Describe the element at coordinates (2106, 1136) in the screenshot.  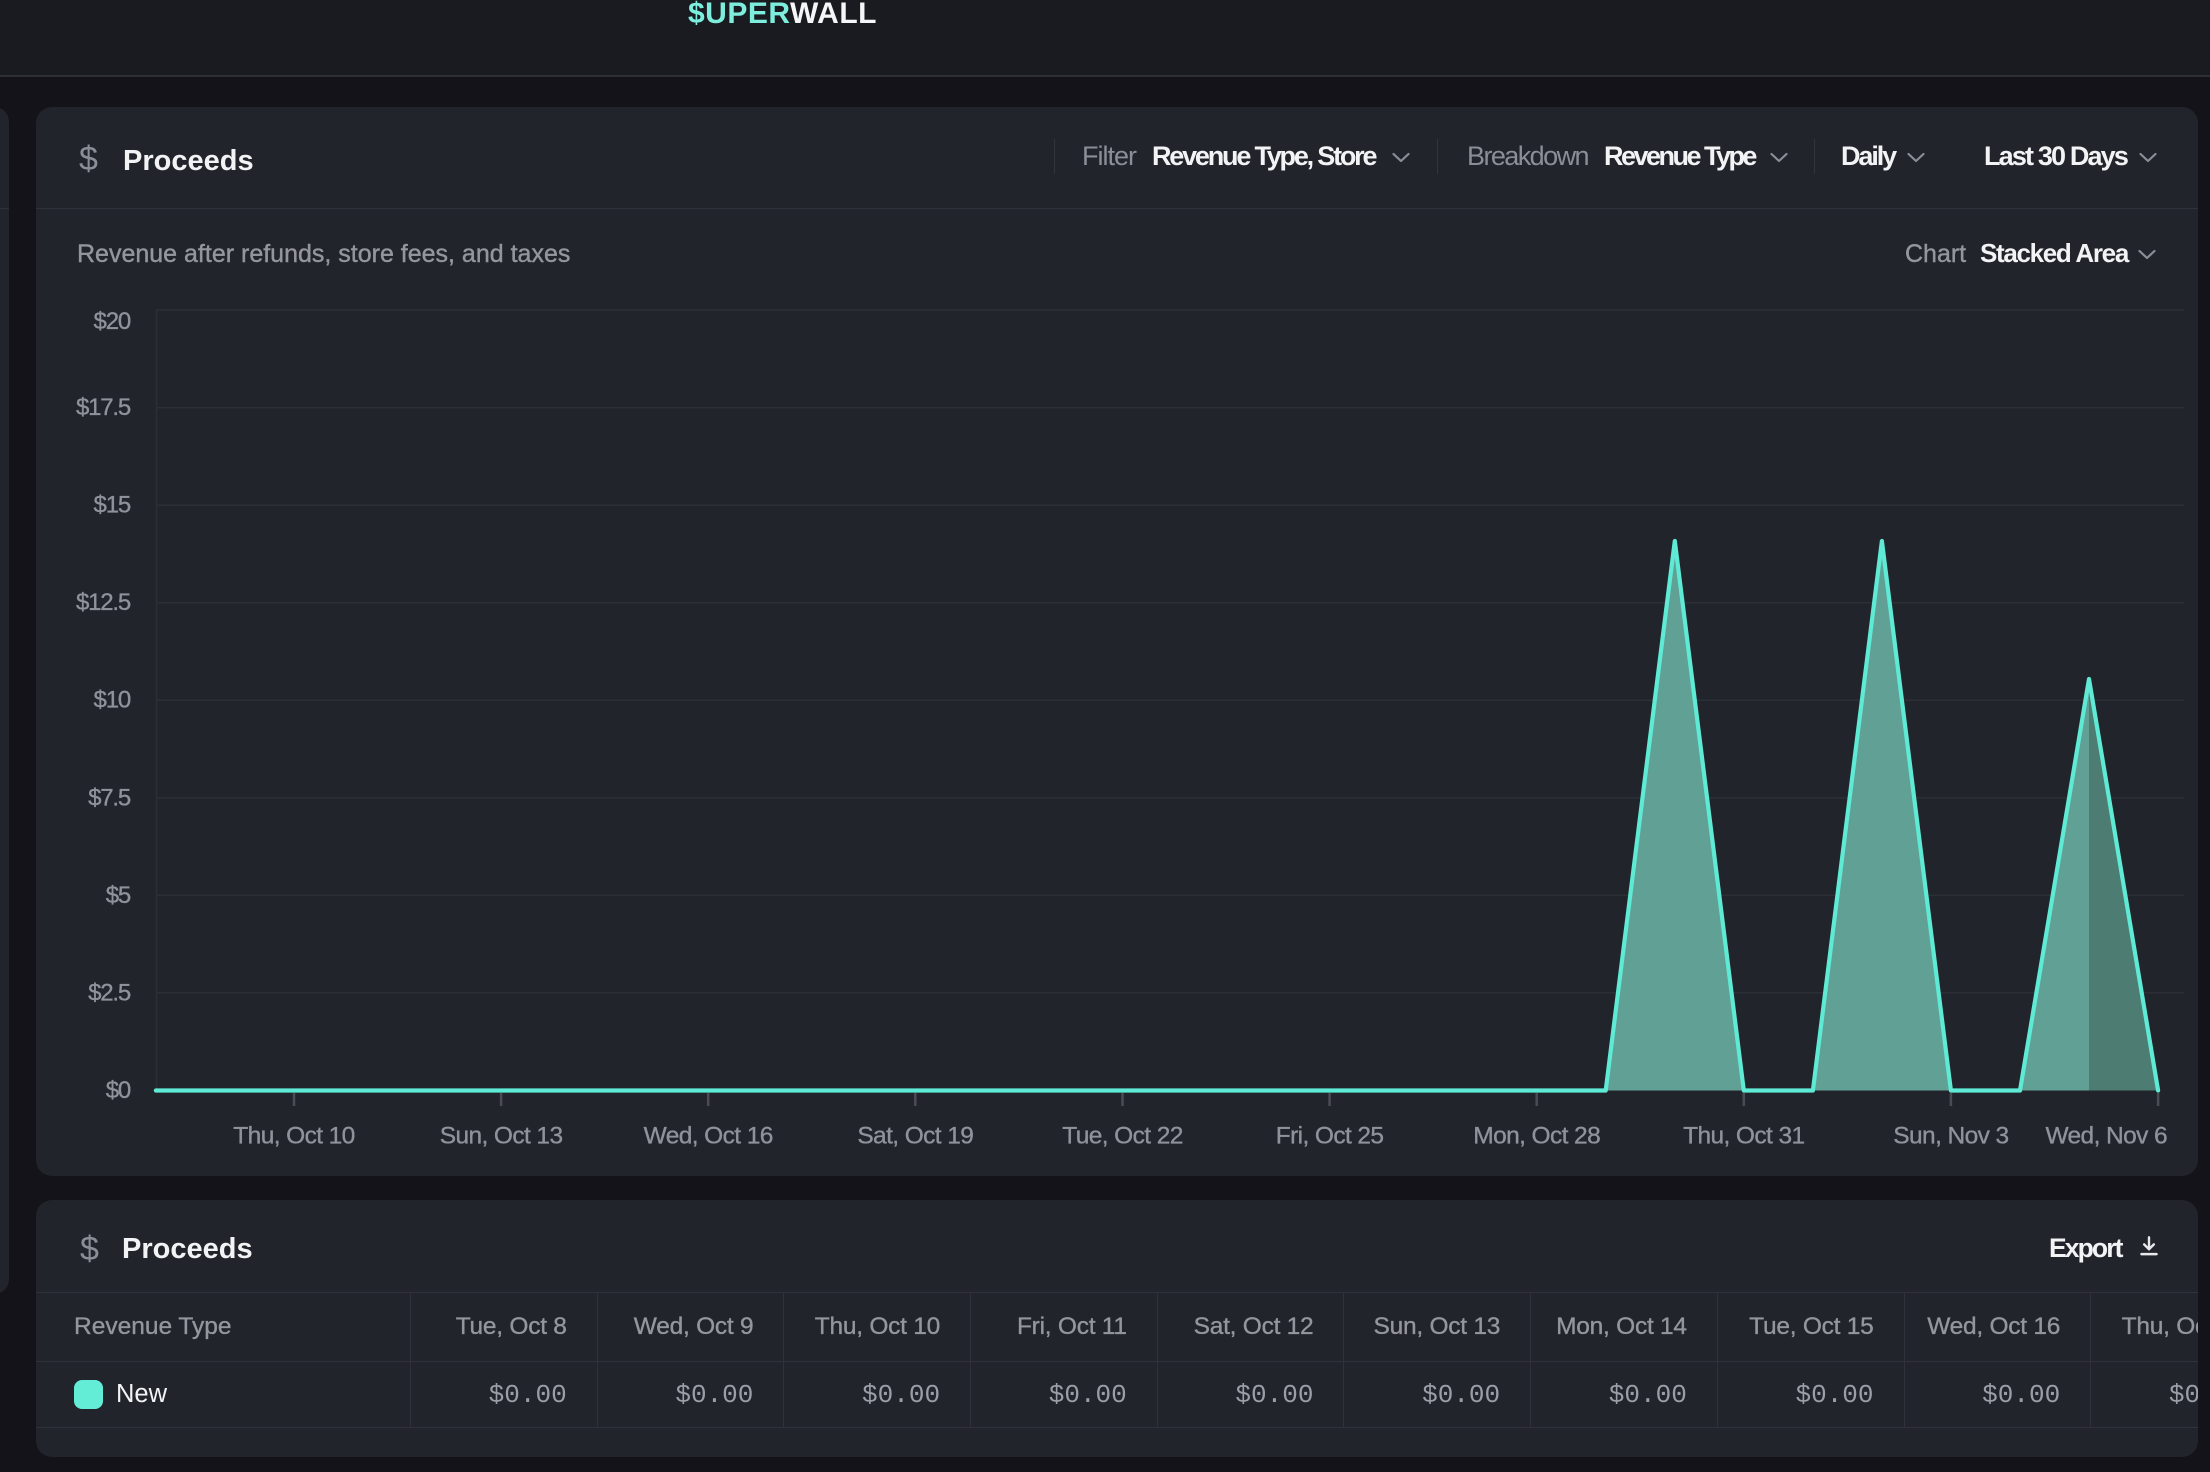
I see `svg-text: Wed, Nov 6` at that location.